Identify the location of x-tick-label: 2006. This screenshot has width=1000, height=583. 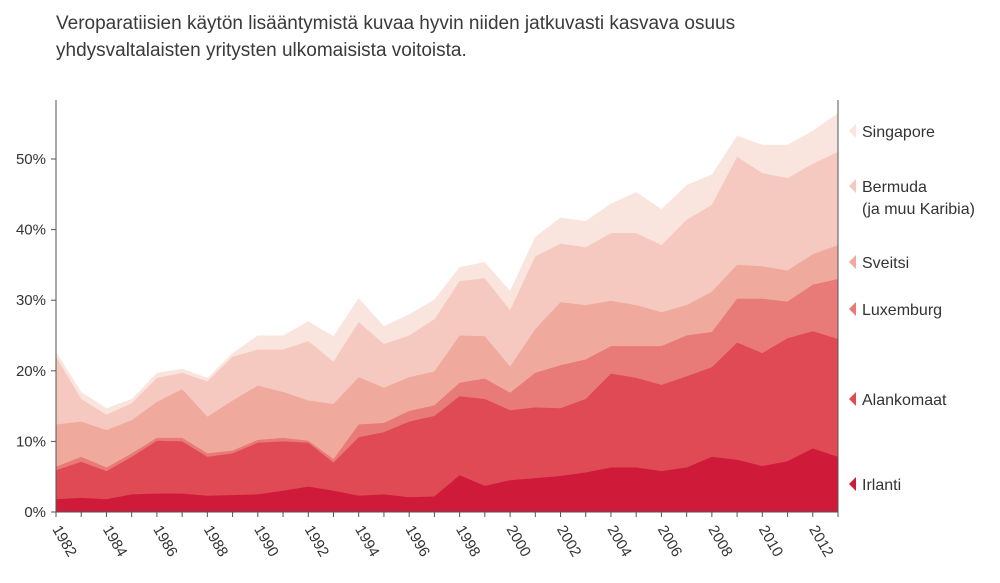
(669, 541).